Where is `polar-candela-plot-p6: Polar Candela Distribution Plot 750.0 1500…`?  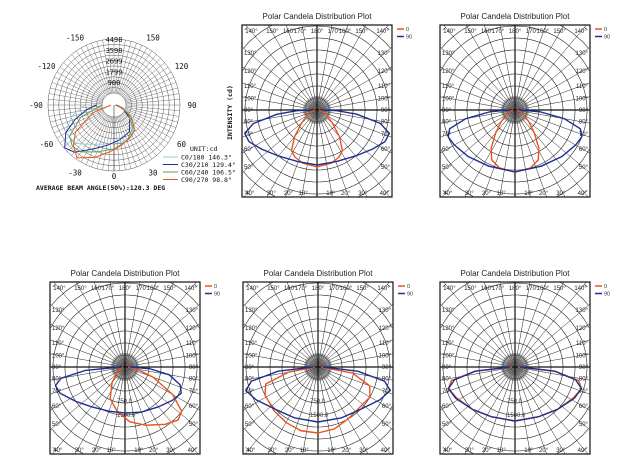 polar-candela-plot-p6: Polar Candela Distribution Plot 750.0 1500… is located at coordinates (524, 362).